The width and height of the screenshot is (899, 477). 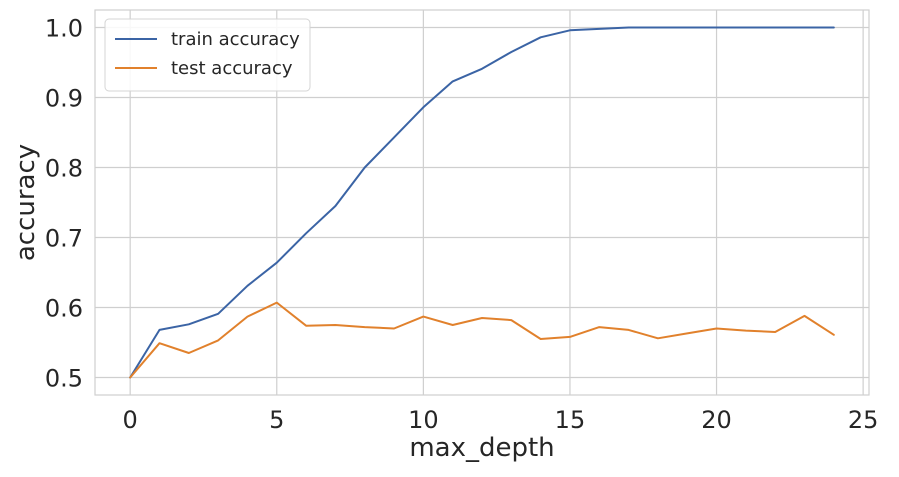 What do you see at coordinates (64, 29) in the screenshot?
I see `y-tick-label: 1.0` at bounding box center [64, 29].